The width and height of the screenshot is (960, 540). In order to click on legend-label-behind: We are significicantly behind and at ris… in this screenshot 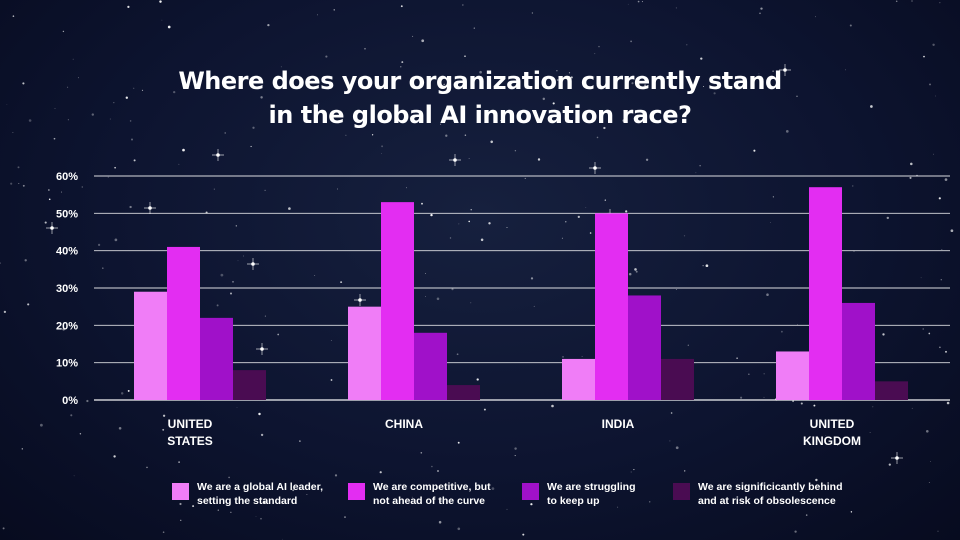, I will do `click(770, 494)`.